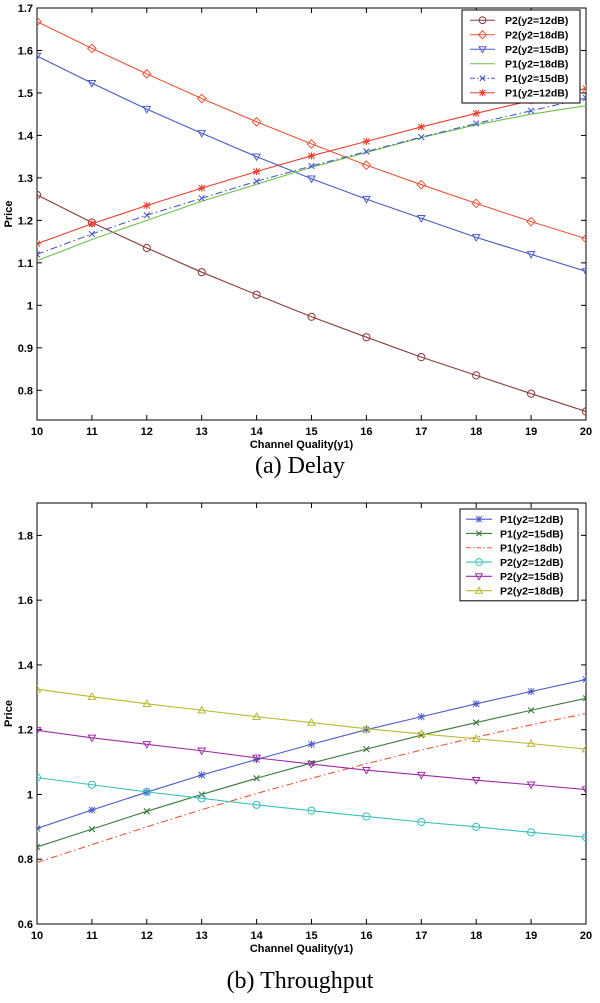 The image size is (600, 1003). I want to click on y-tick-label: 1.8, so click(25, 536).